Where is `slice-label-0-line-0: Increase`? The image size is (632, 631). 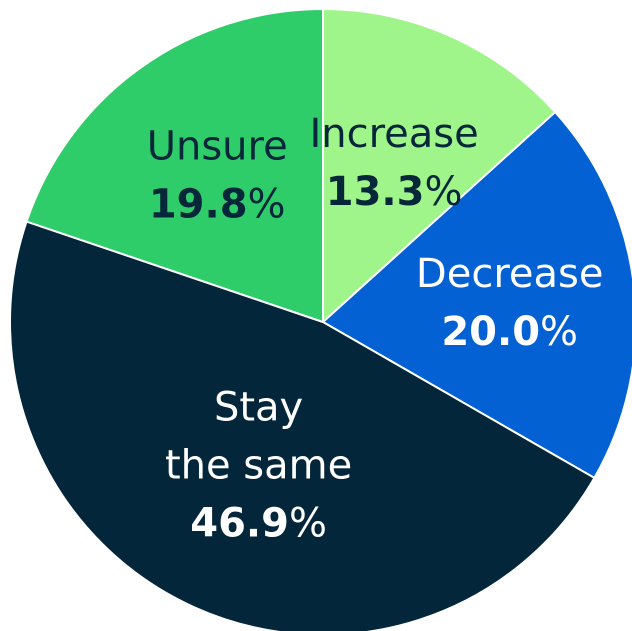 slice-label-0-line-0: Increase is located at coordinates (393, 134).